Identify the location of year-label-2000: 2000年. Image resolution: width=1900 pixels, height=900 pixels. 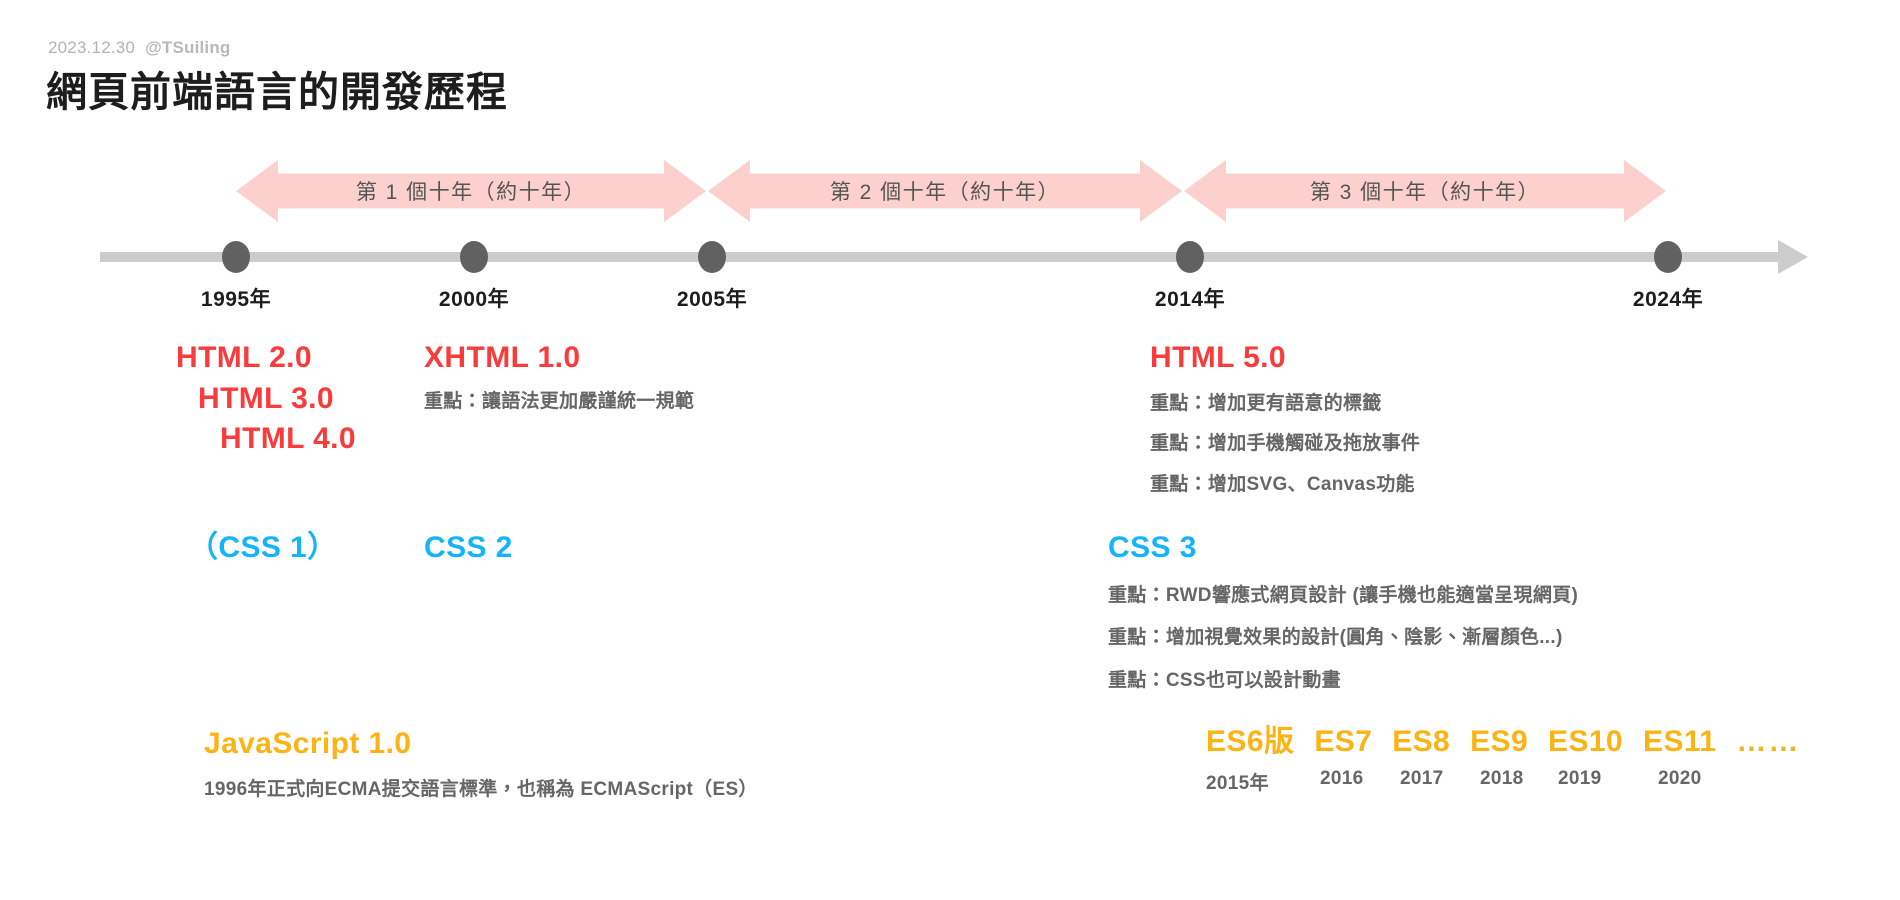
(474, 299).